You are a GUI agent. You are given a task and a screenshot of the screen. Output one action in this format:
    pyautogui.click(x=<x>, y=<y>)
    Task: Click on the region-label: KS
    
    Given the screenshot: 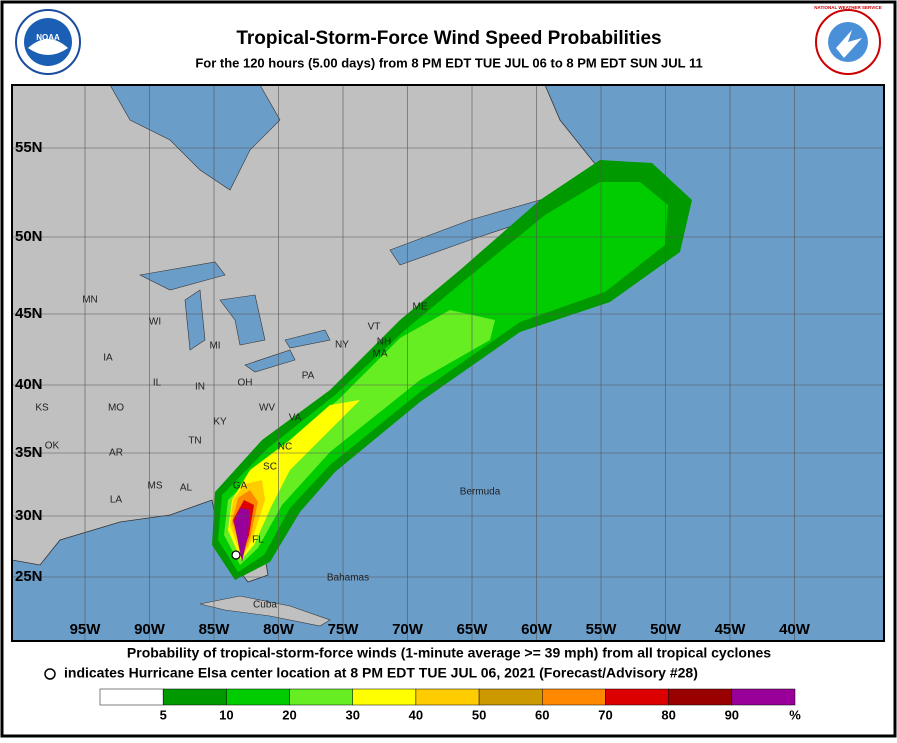 What is the action you would take?
    pyautogui.click(x=42, y=408)
    